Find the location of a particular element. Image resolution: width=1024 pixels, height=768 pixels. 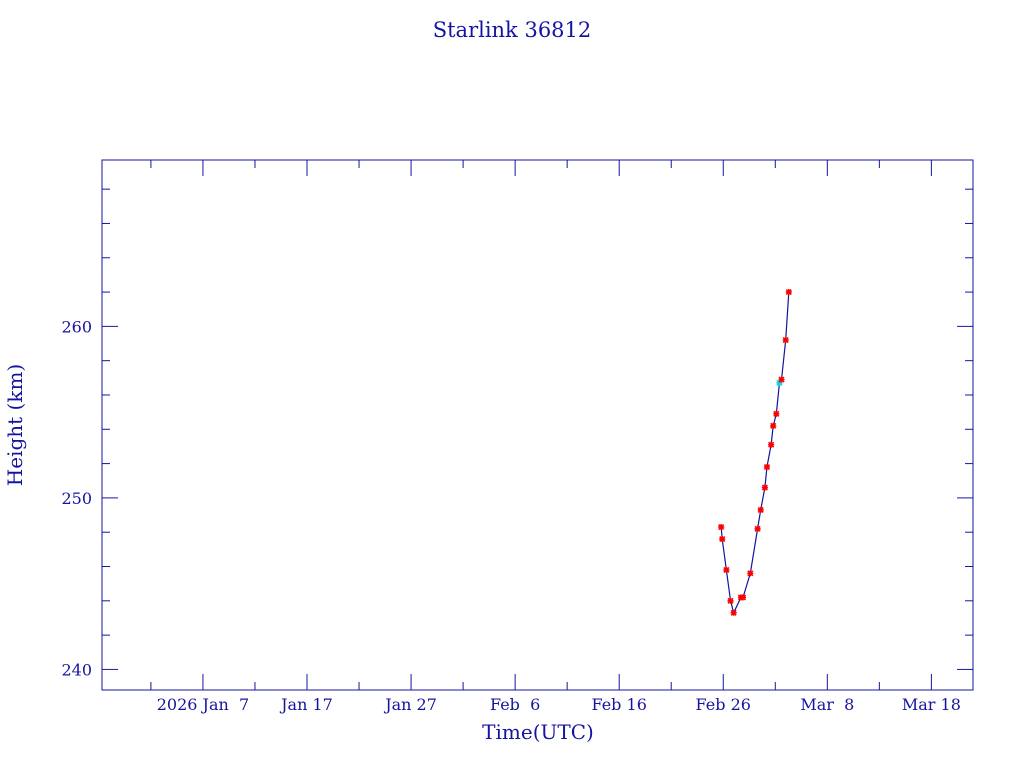

series-line is located at coordinates (755, 453).